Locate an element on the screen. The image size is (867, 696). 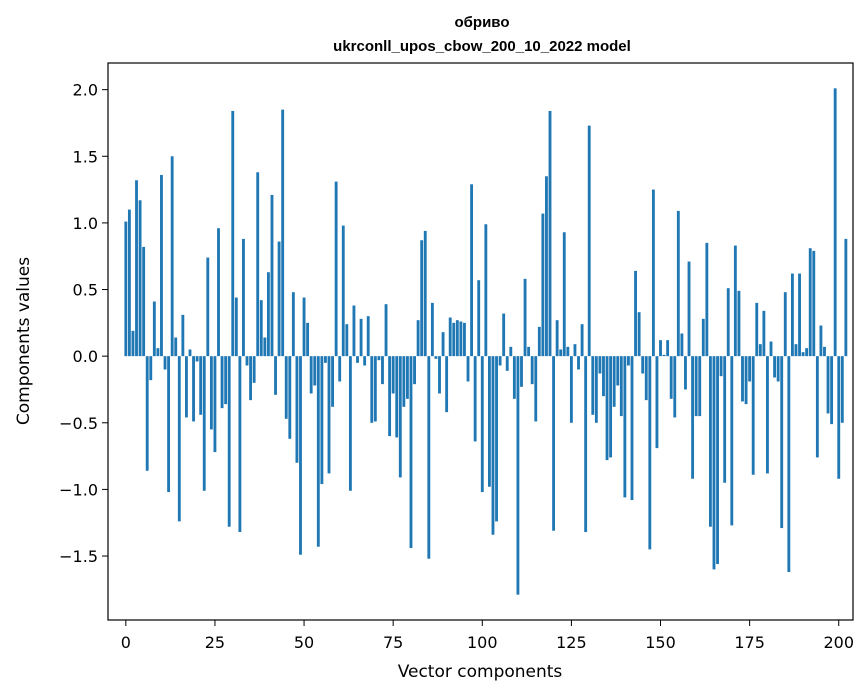
y-tick-label: 2.0 is located at coordinates (85, 90).